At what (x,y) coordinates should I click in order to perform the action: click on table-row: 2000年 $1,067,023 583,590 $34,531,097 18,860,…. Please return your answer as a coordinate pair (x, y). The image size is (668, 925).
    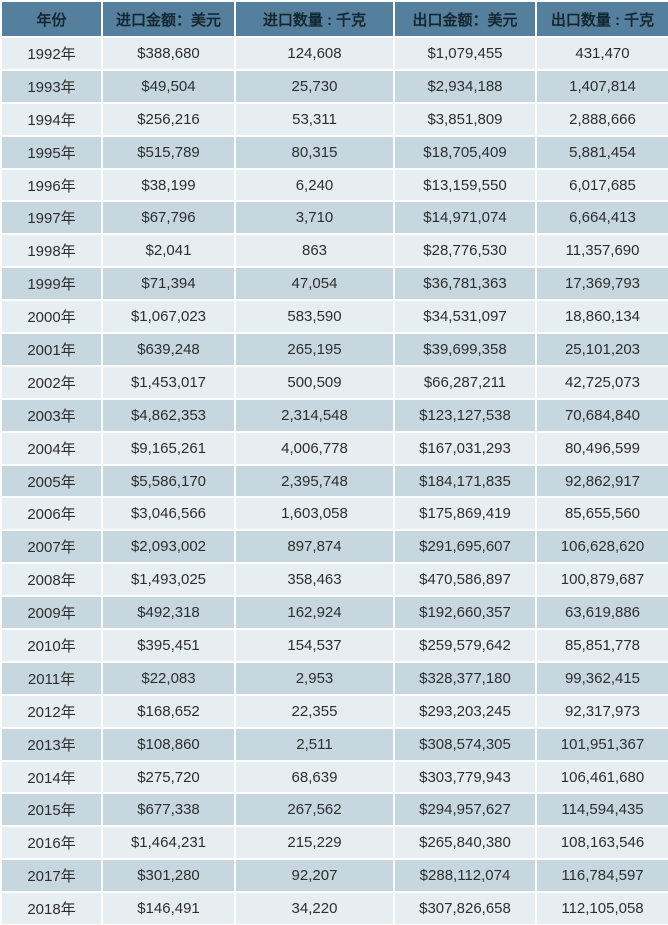
    Looking at the image, I should click on (334, 317).